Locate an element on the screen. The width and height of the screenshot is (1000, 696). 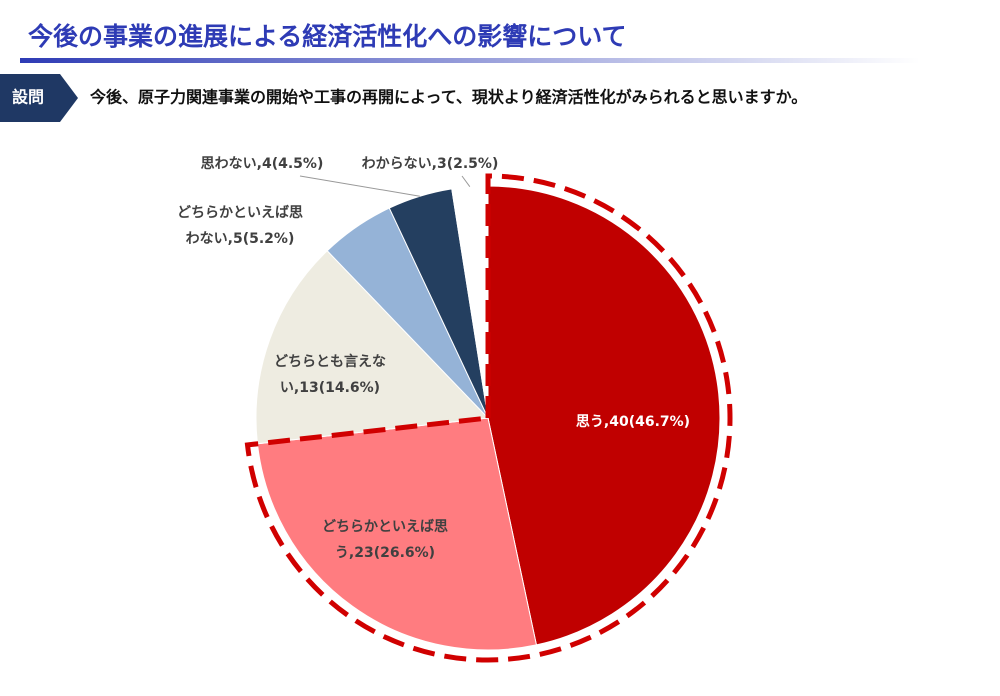
data-label: わからない,3(2.5%) is located at coordinates (430, 164).